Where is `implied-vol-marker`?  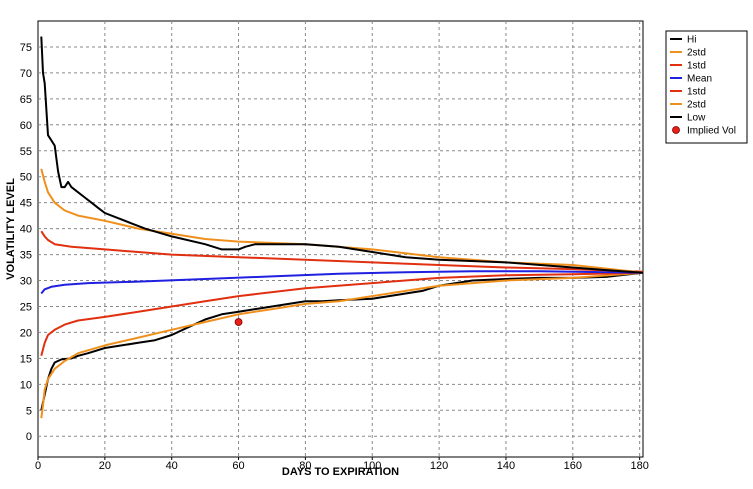 implied-vol-marker is located at coordinates (238, 322).